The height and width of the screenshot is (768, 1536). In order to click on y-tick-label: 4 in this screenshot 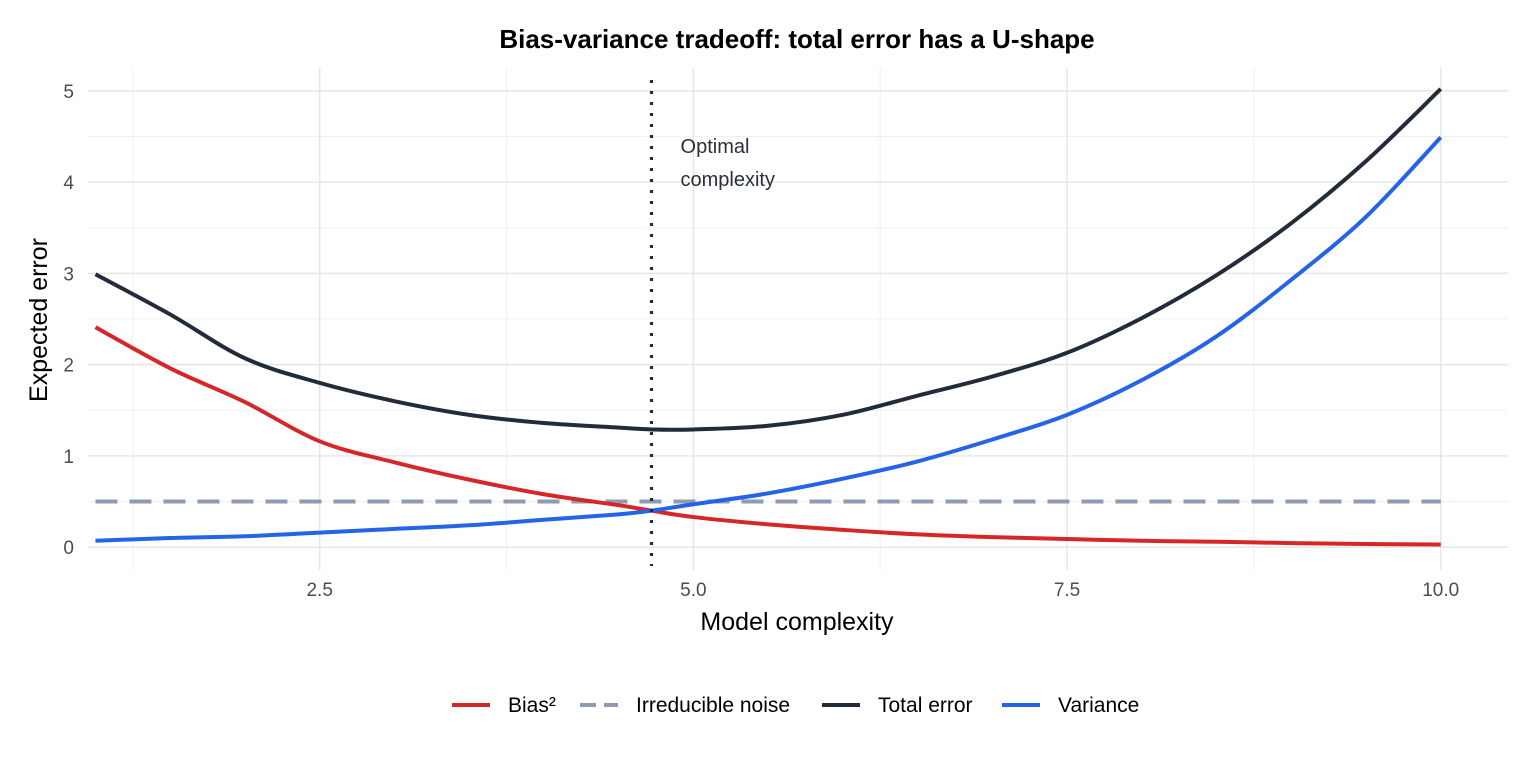, I will do `click(68, 183)`.